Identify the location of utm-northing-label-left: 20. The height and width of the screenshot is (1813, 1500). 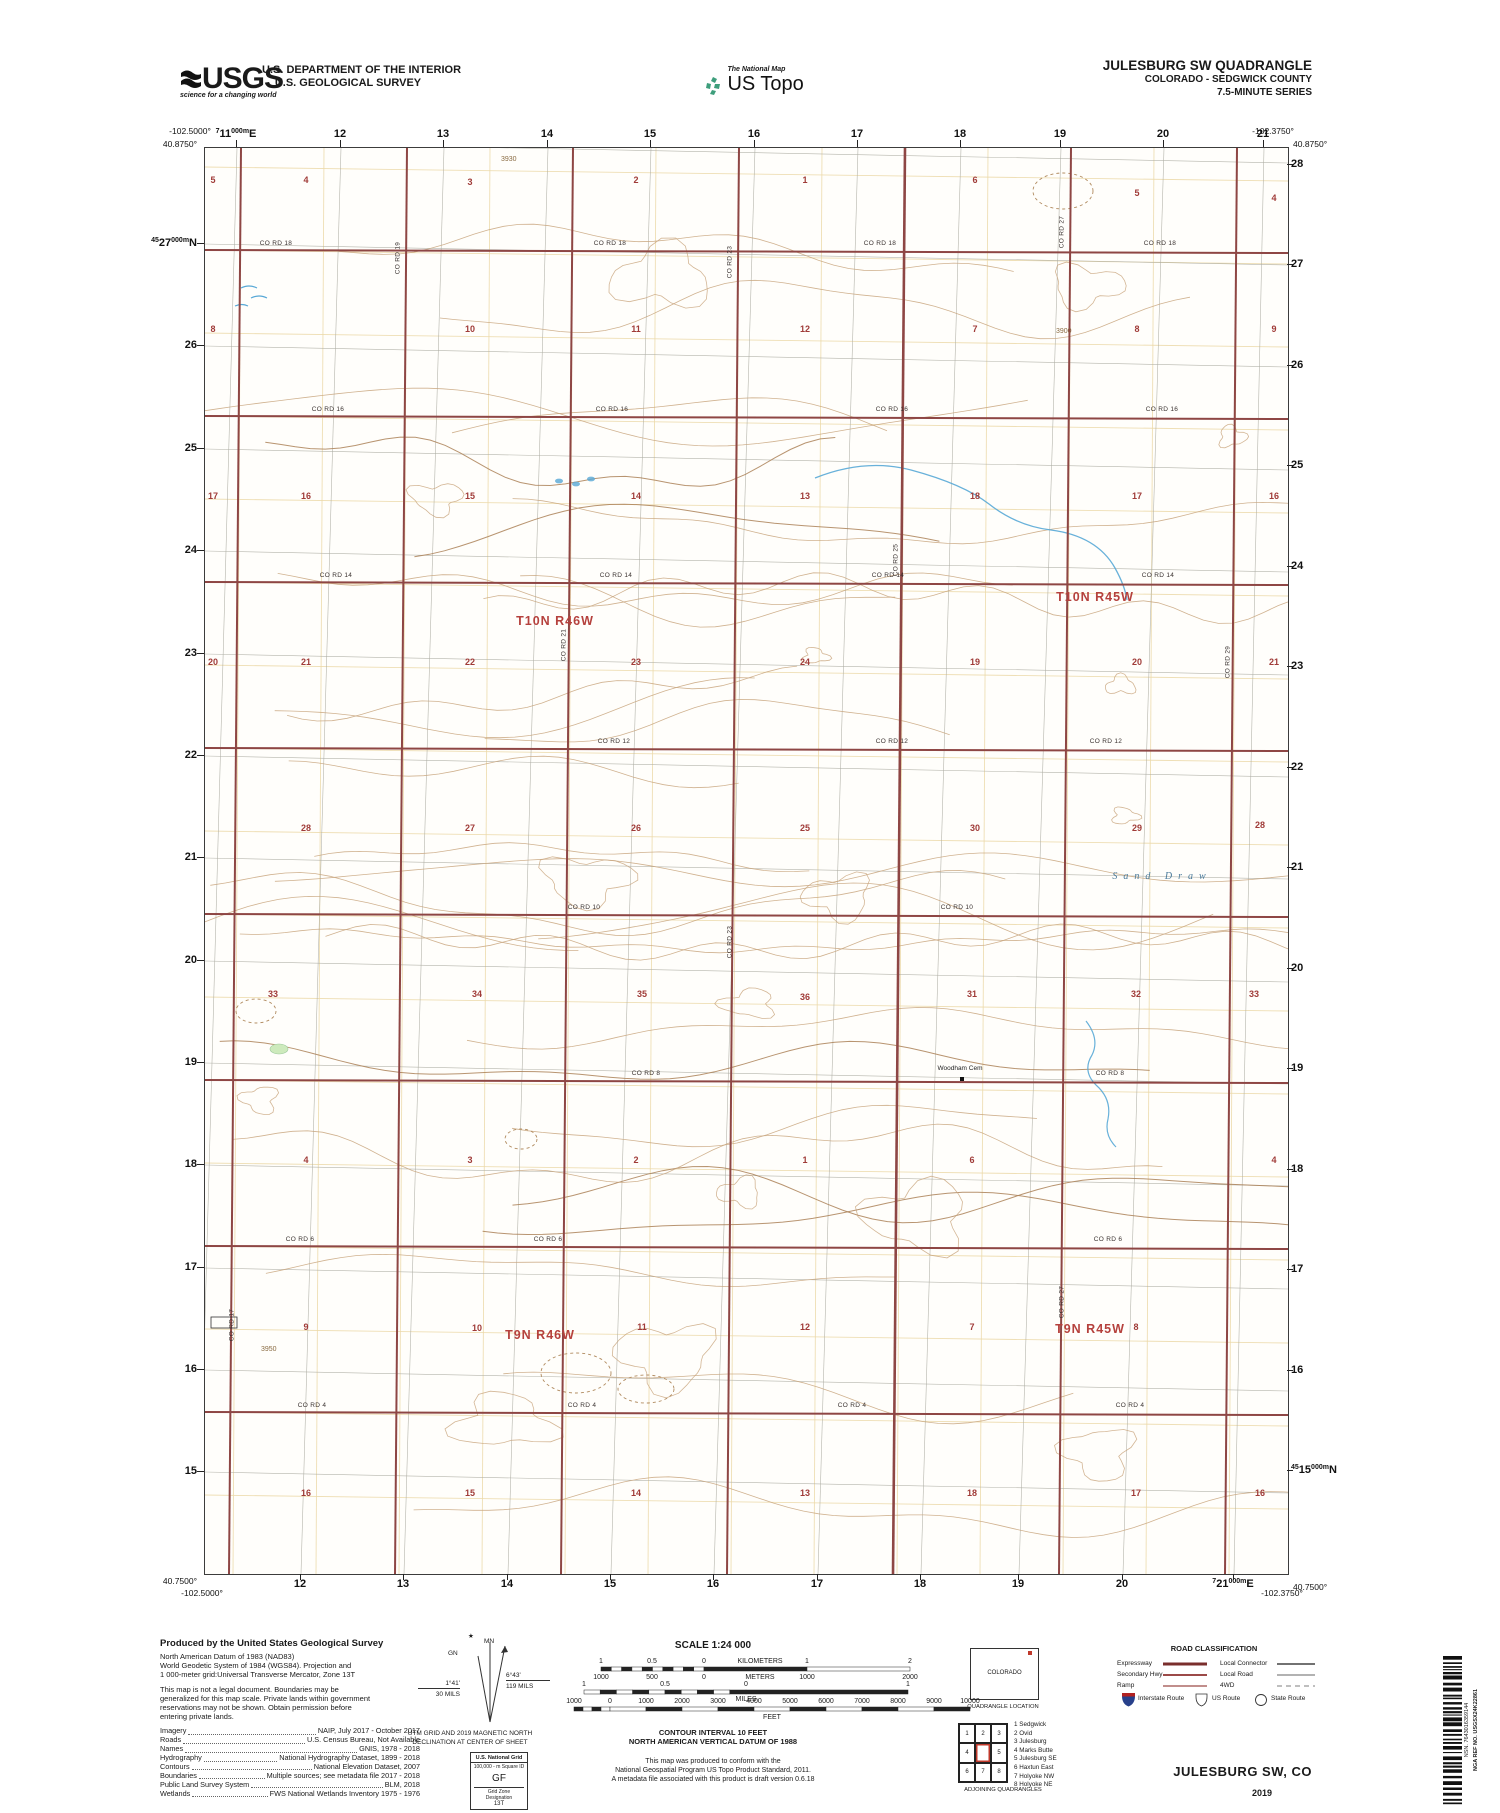
(190, 960).